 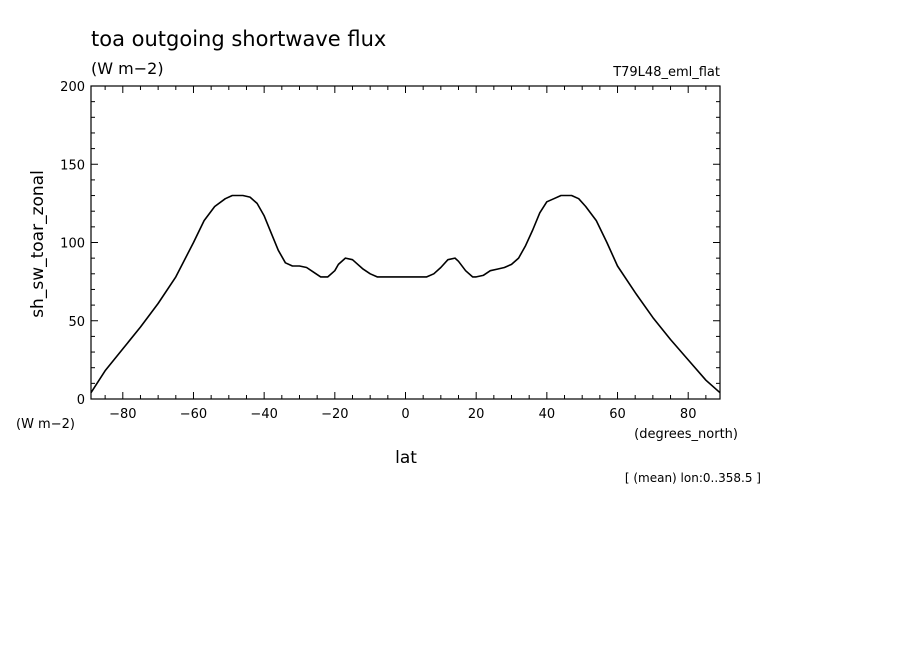 I want to click on dataset-label: T79L48_eml_flat, so click(x=666, y=72).